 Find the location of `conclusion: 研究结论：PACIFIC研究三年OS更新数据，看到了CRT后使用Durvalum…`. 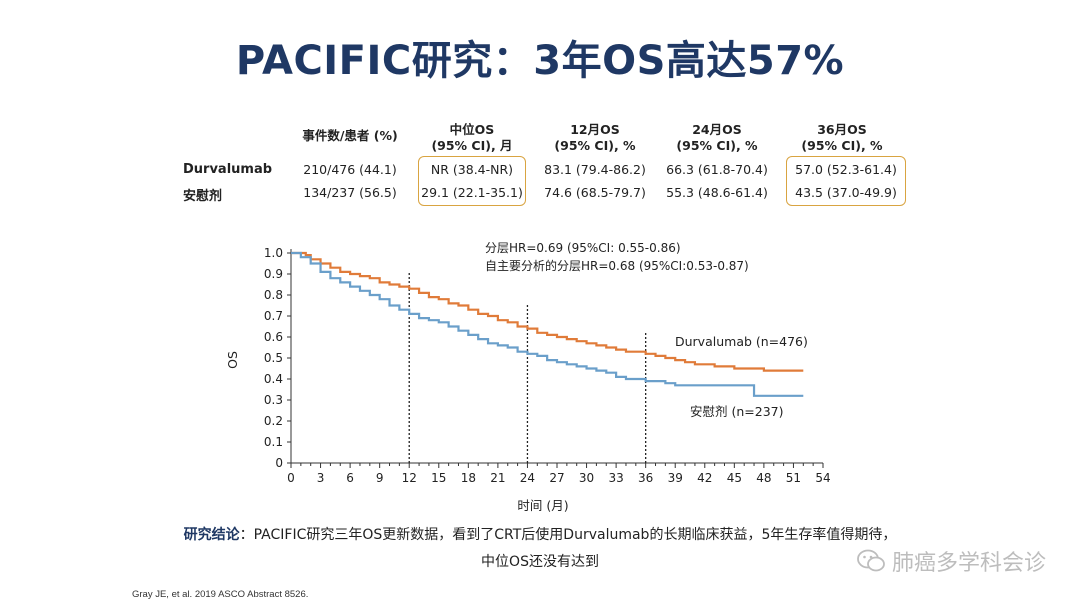

conclusion: 研究结论：PACIFIC研究三年OS更新数据，看到了CRT后使用Durvalum… is located at coordinates (540, 549).